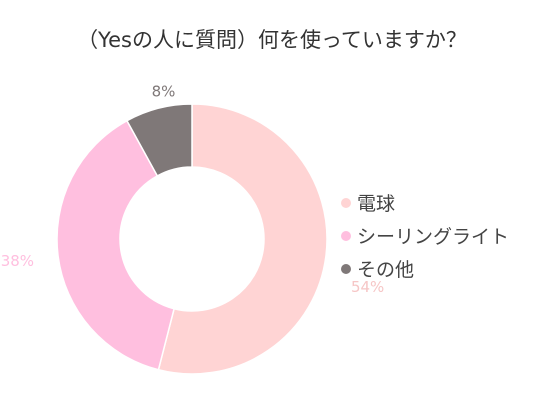 Image resolution: width=540 pixels, height=400 pixels. I want to click on chart-title: （Yesの人に質問）何を使っていますか？, so click(272, 40).